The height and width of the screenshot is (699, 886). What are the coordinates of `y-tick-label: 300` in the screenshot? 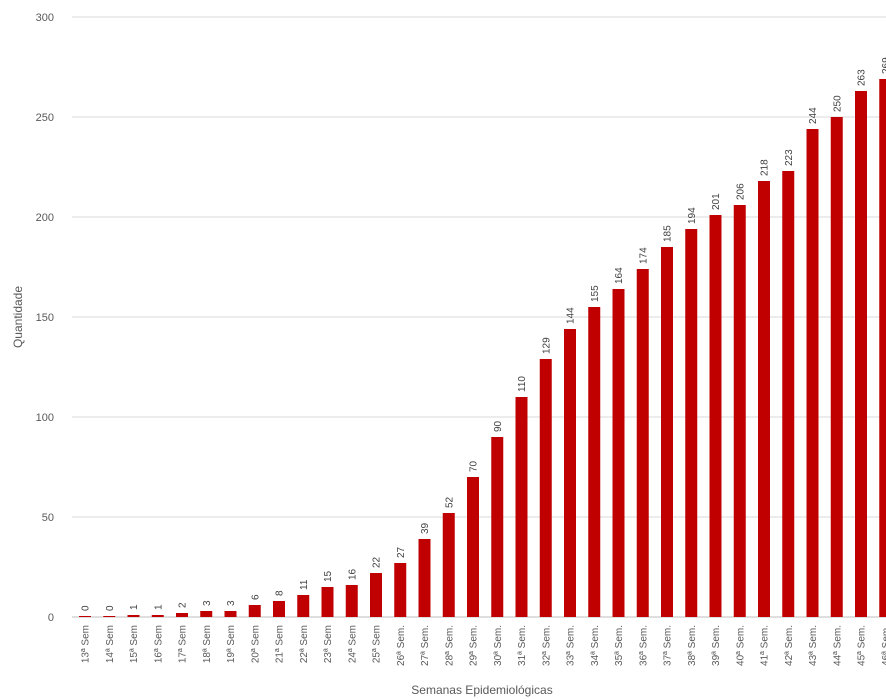 It's located at (45, 18).